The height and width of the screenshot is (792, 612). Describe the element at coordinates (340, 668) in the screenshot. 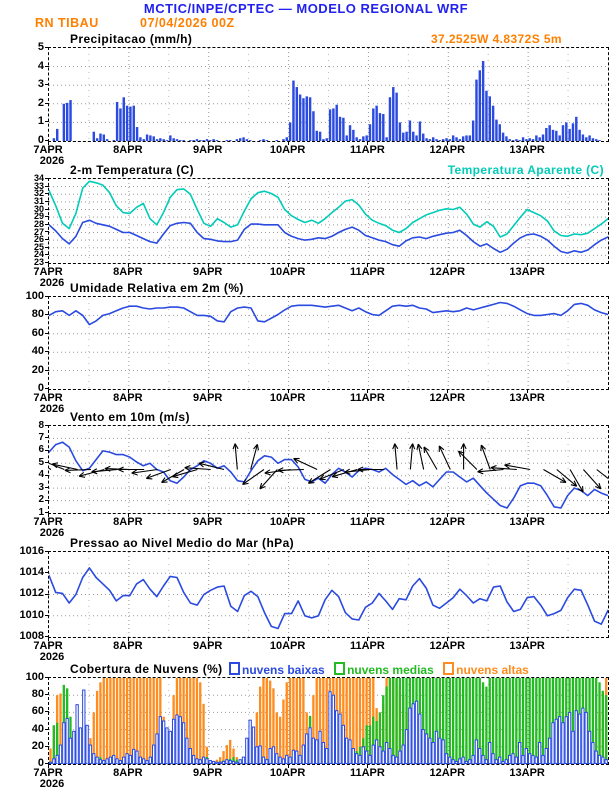

I see `mid-clouds-swatch-icon` at that location.